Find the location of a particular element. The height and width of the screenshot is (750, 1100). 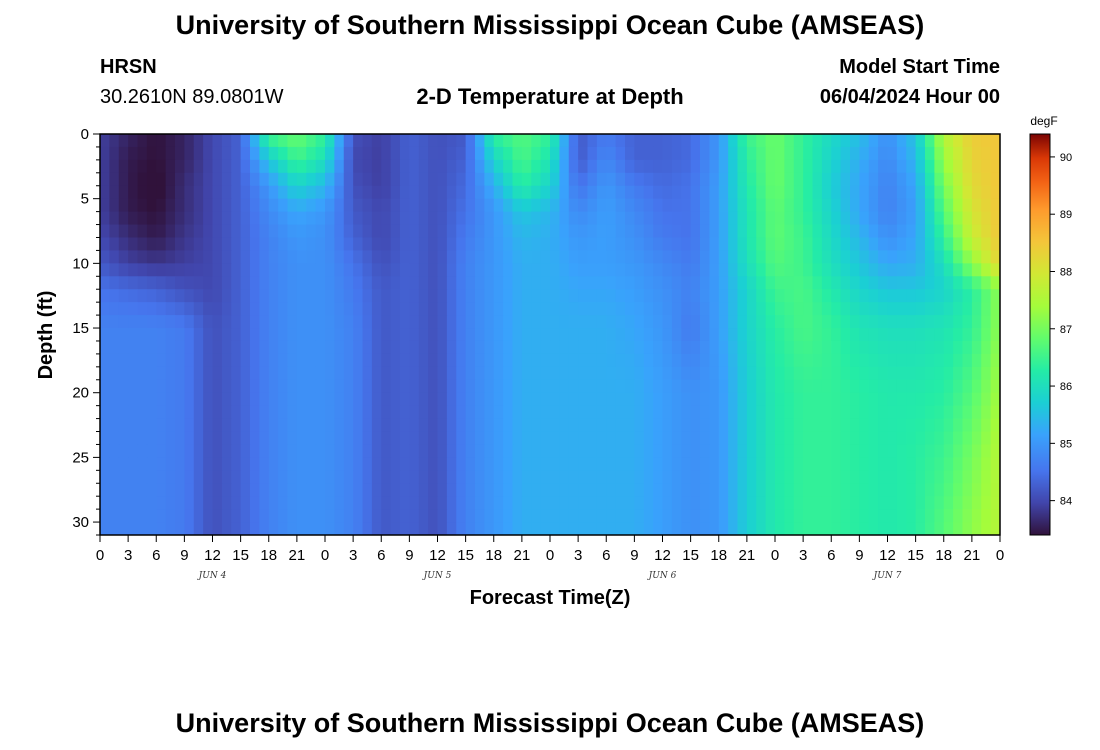

x-tick-label: 12 is located at coordinates (437, 555).